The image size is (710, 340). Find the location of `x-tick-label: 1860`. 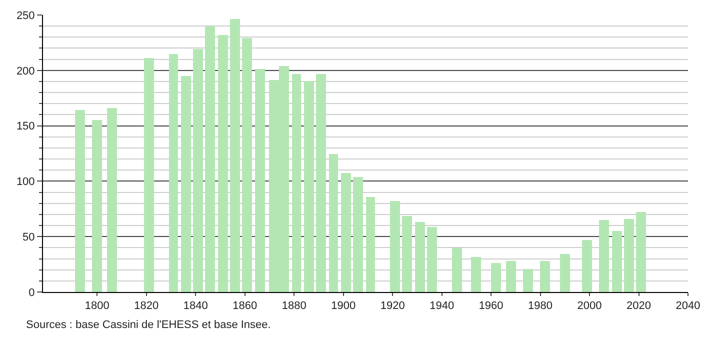

x-tick-label: 1860 is located at coordinates (245, 306).